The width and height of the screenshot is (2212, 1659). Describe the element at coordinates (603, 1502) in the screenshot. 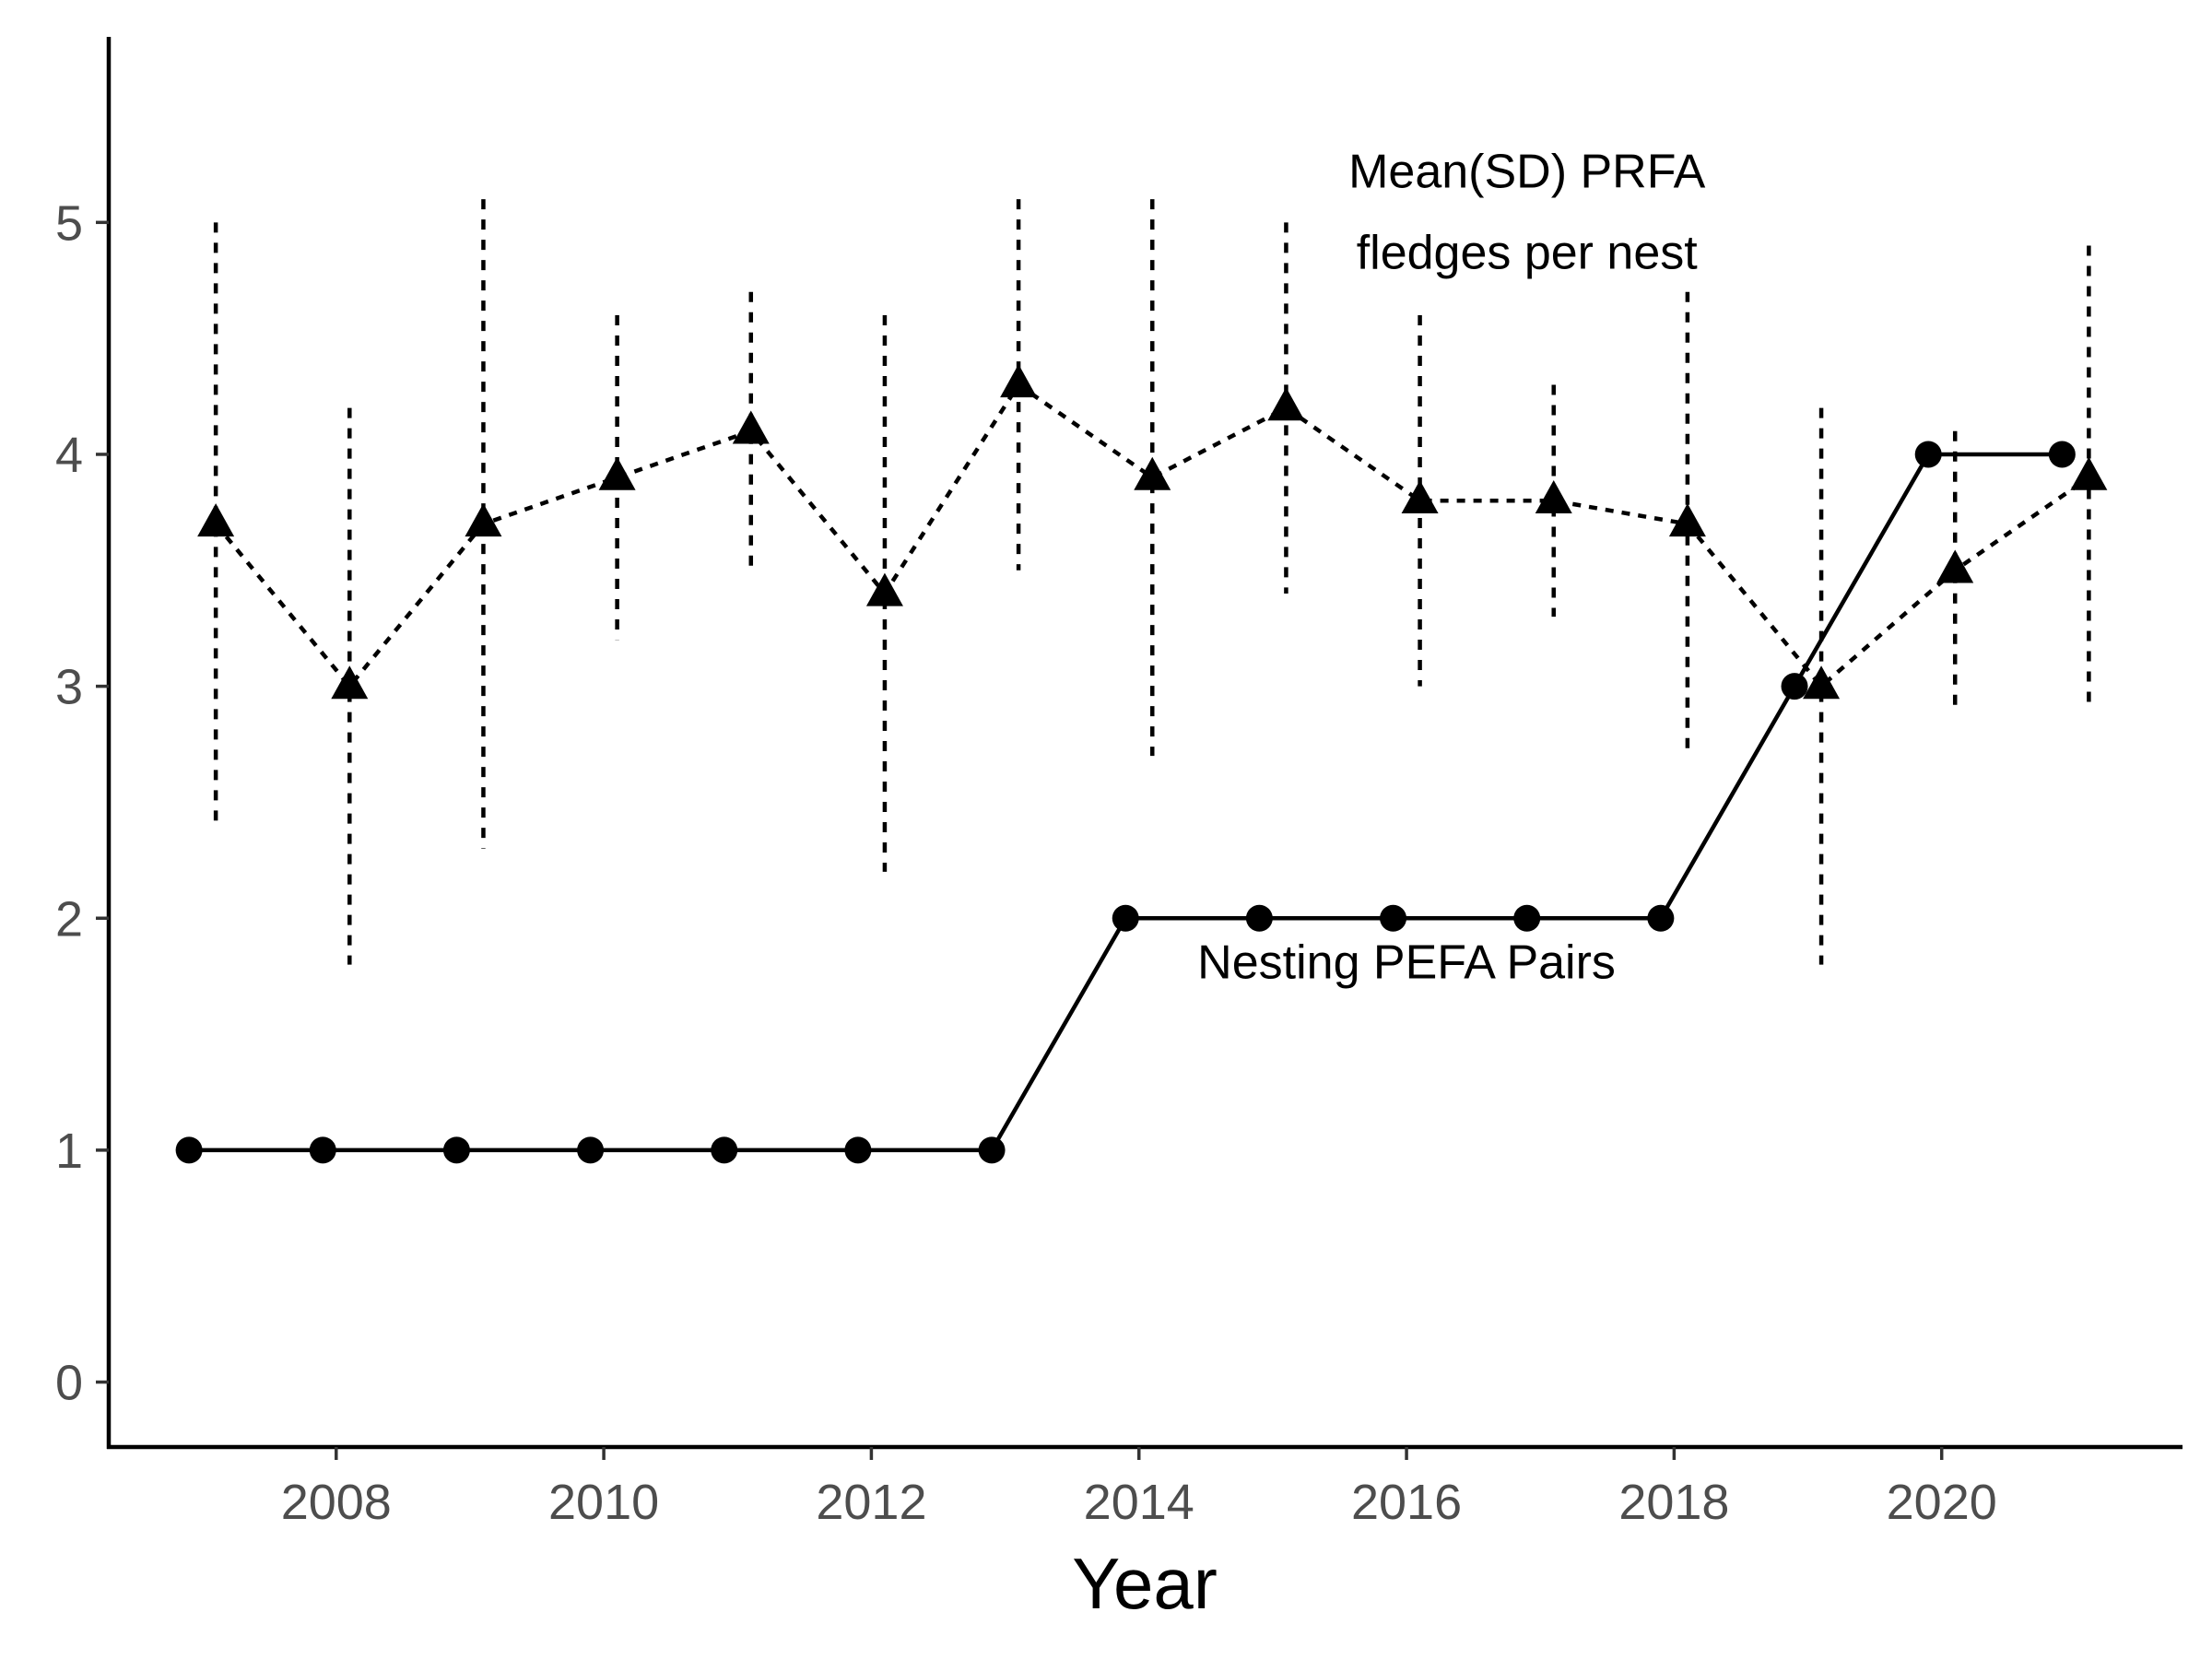

I see `x-tick-label: 2010` at that location.